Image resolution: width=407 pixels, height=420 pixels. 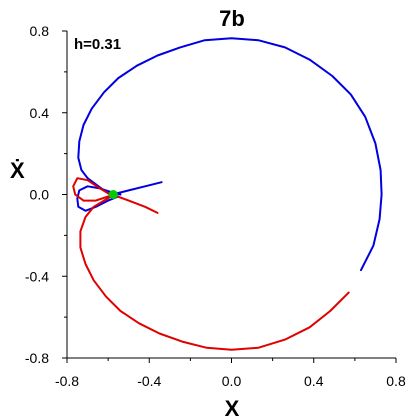 What do you see at coordinates (40, 31) in the screenshot?
I see `y-tick-label: 0.8` at bounding box center [40, 31].